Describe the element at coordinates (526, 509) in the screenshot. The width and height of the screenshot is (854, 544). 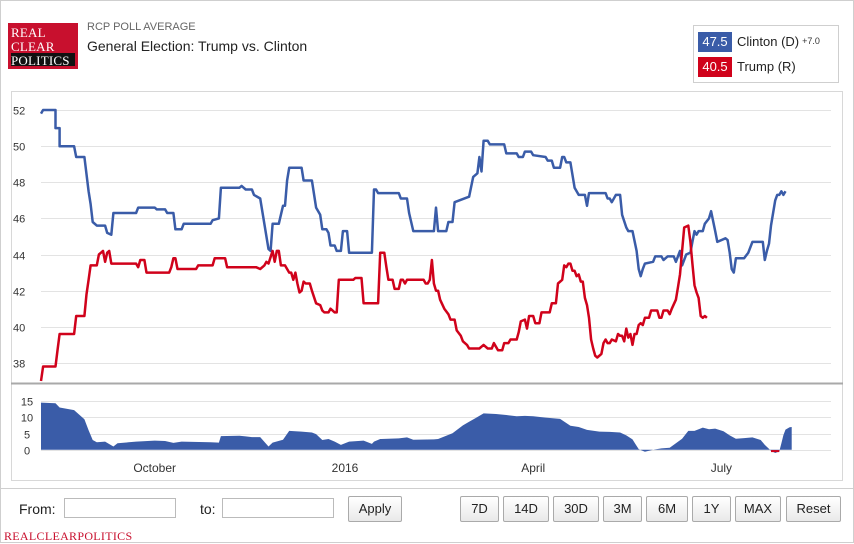
I see `range-14d-button: 14D` at that location.